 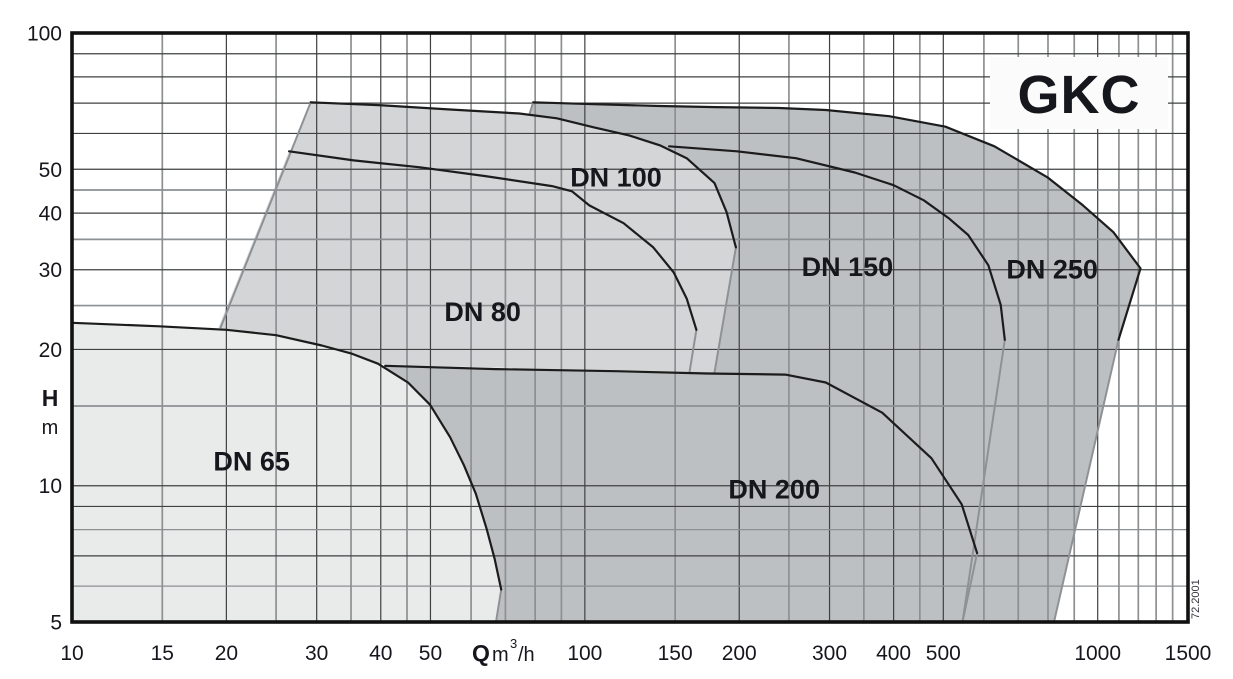 I want to click on x-tick-400: 400, so click(x=893, y=653).